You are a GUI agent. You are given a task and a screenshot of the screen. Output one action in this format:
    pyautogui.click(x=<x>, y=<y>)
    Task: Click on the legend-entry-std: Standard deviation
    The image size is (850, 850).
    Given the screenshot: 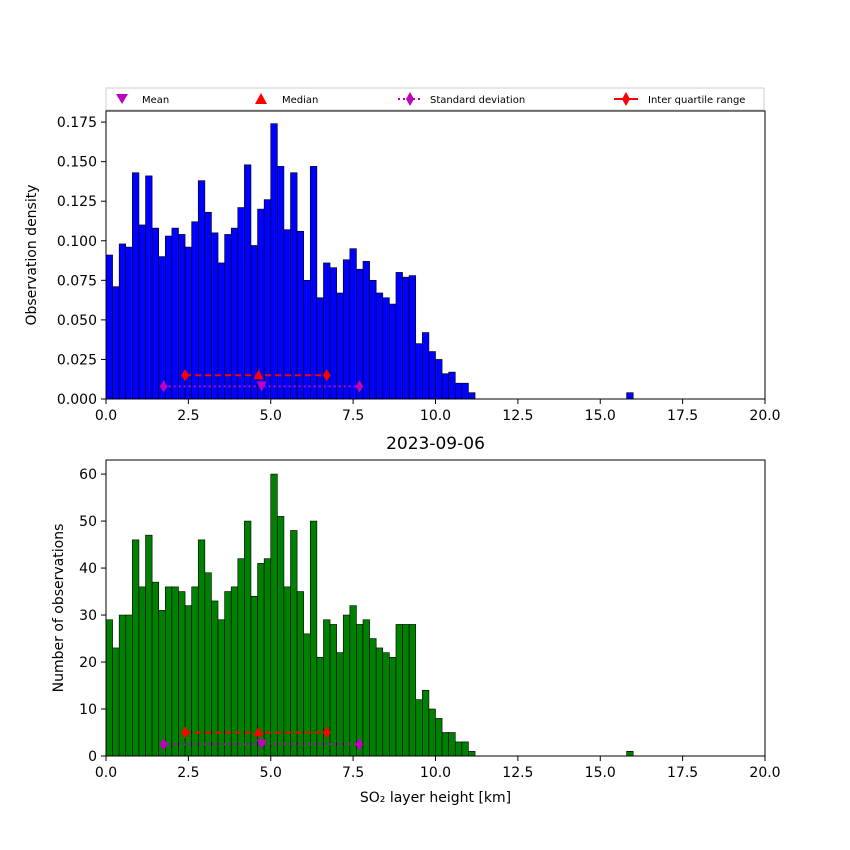 What is the action you would take?
    pyautogui.click(x=461, y=99)
    